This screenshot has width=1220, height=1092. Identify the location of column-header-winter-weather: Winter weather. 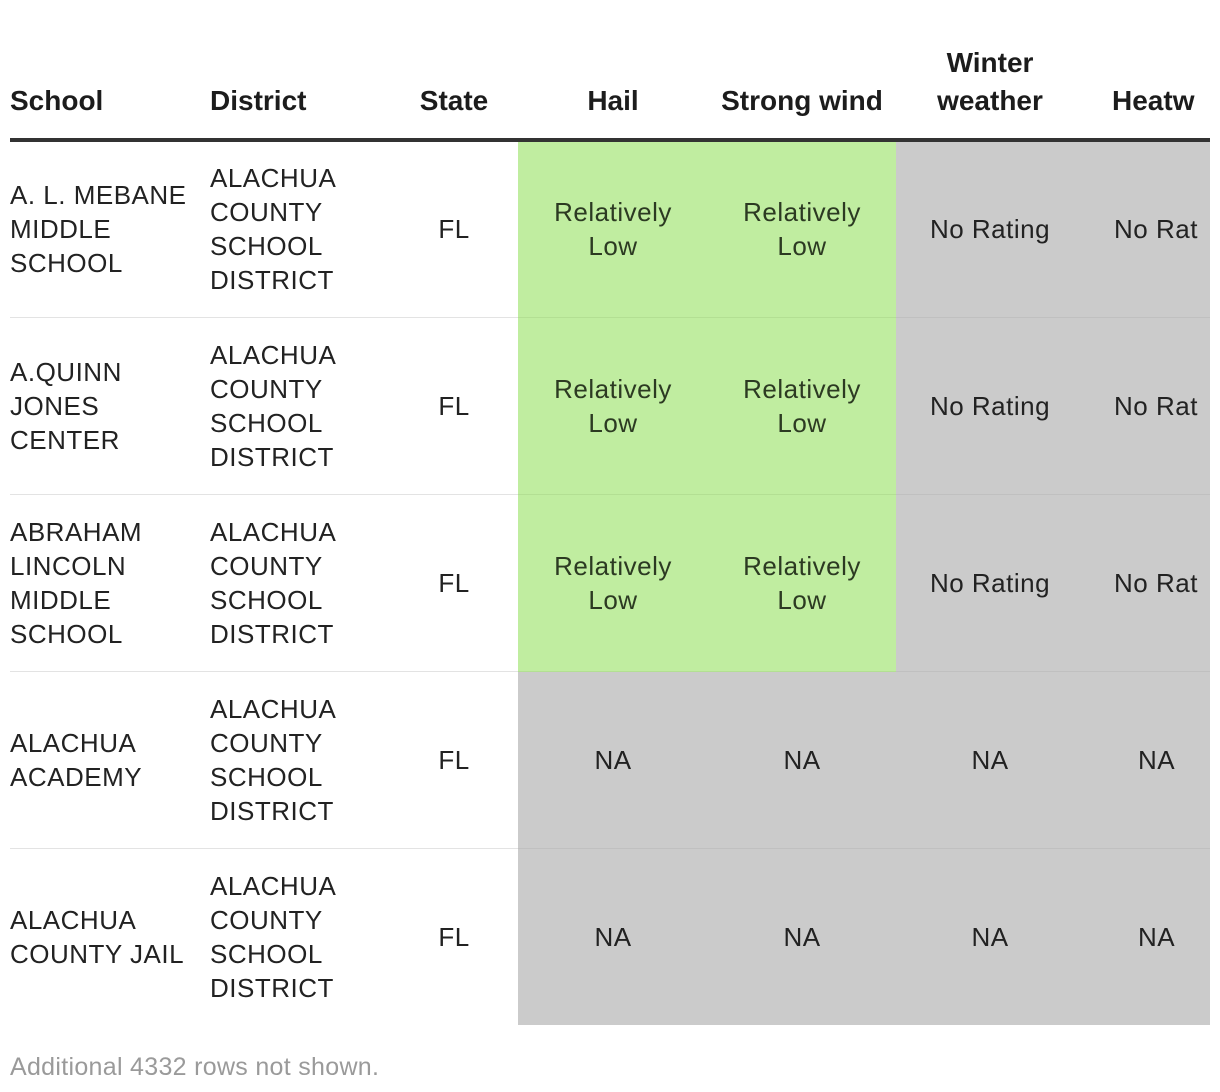
(990, 93).